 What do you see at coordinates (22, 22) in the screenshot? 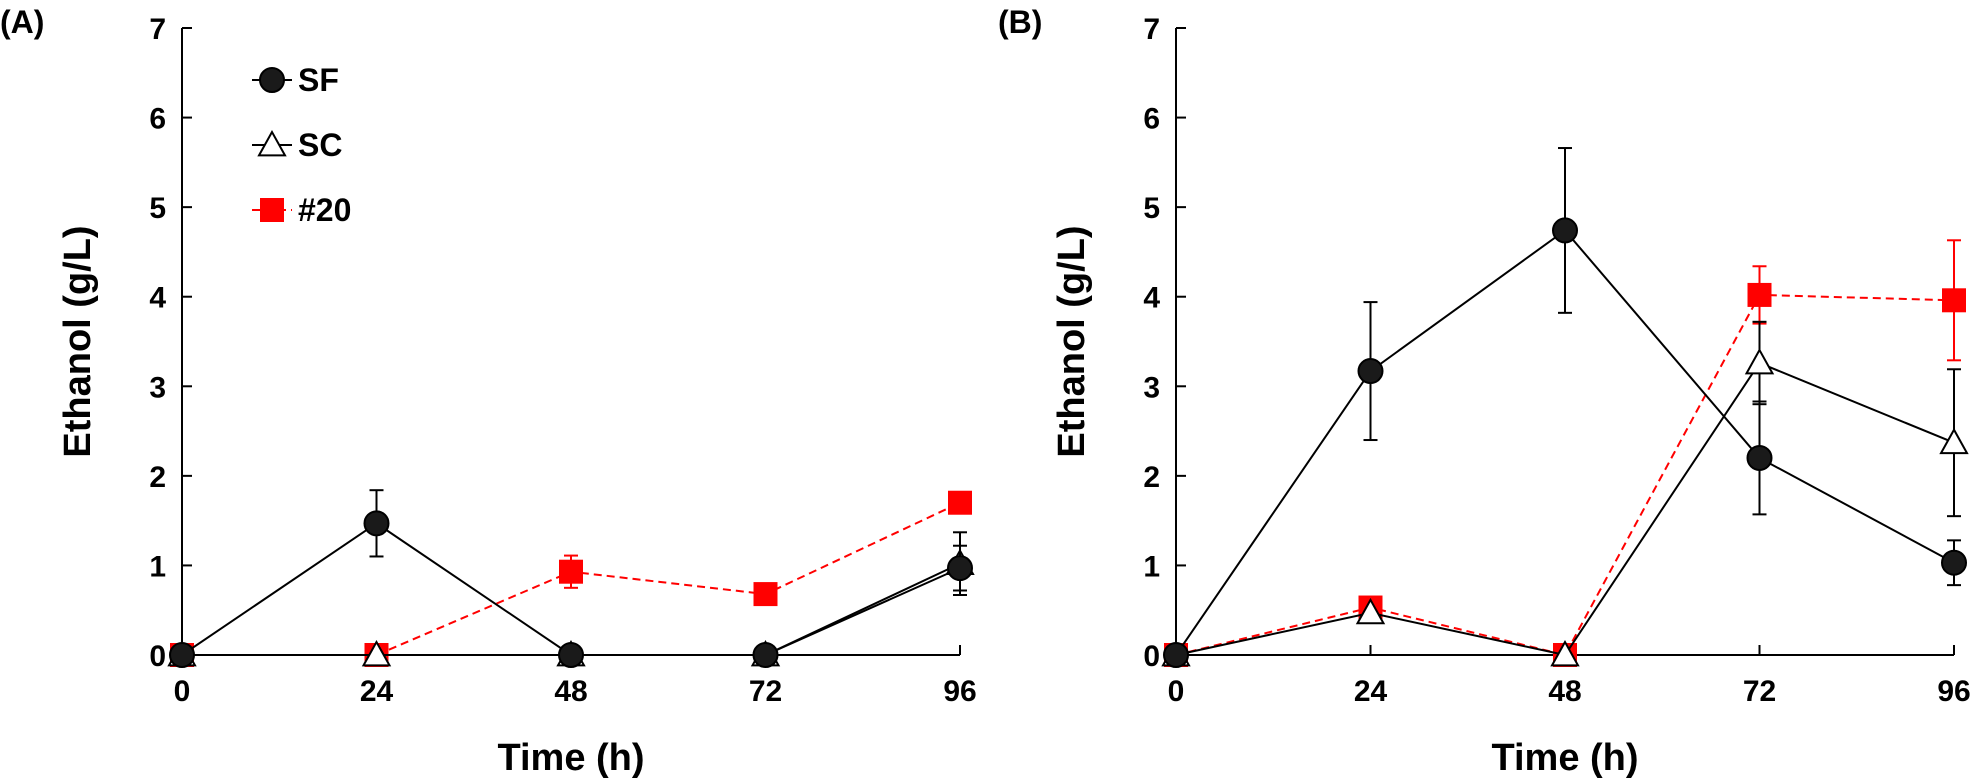
I see `panel-label: (A)` at bounding box center [22, 22].